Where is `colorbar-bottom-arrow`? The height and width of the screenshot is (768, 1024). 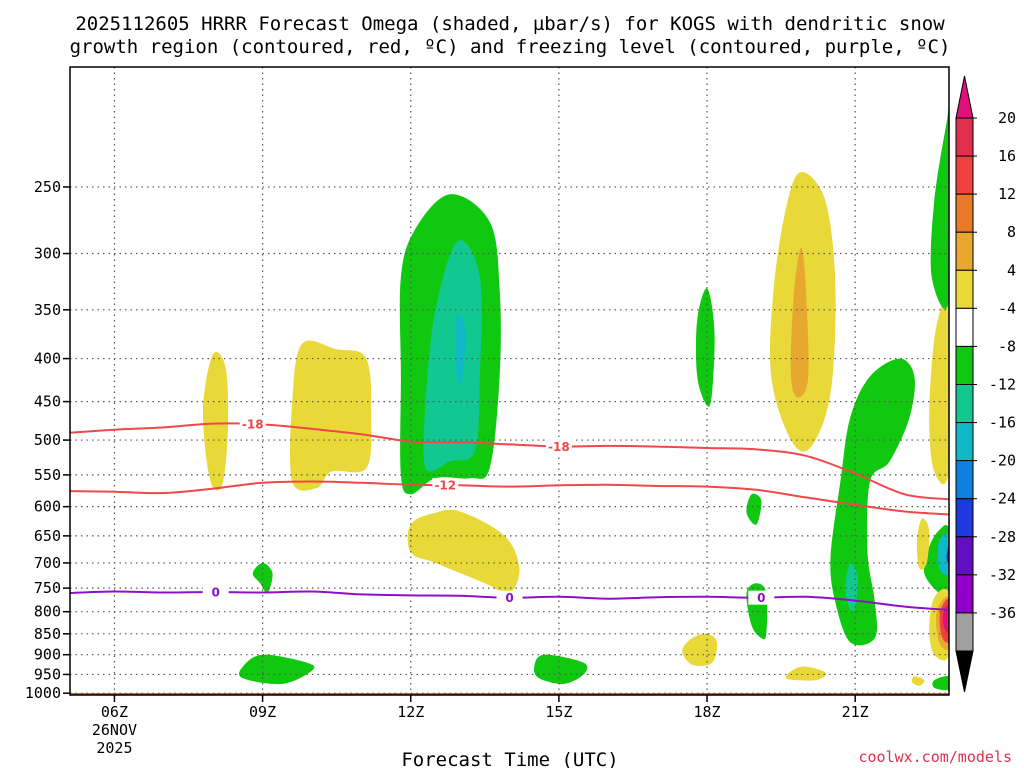
colorbar-bottom-arrow is located at coordinates (964, 671).